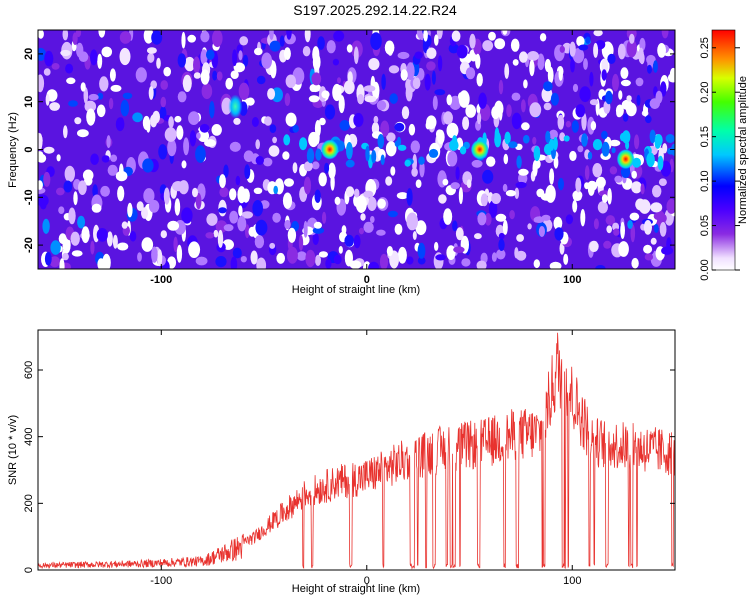  Describe the element at coordinates (356, 290) in the screenshot. I see `heatmap-x-axis-label: Height of straight line (km)` at that location.